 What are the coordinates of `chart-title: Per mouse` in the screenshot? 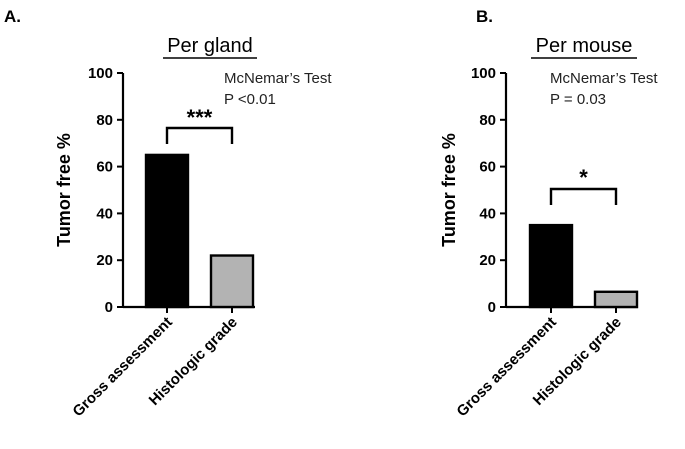 It's located at (584, 46).